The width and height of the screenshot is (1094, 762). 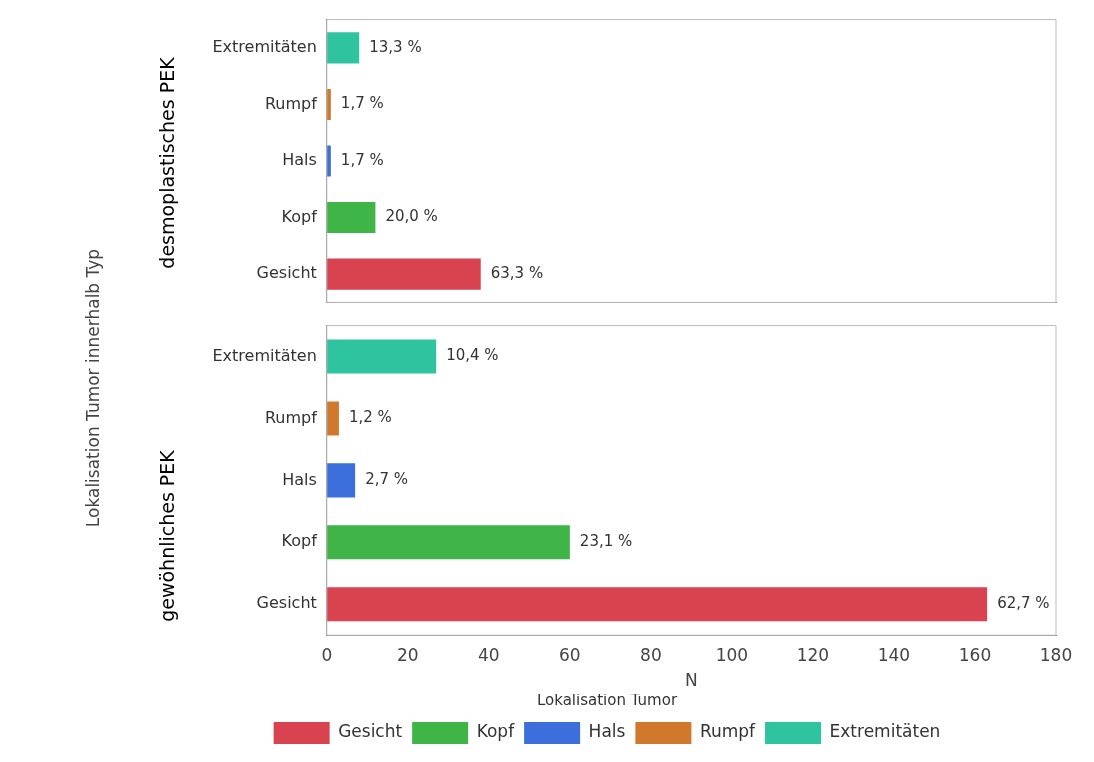 What do you see at coordinates (489, 654) in the screenshot?
I see `x-tick-label: 40` at bounding box center [489, 654].